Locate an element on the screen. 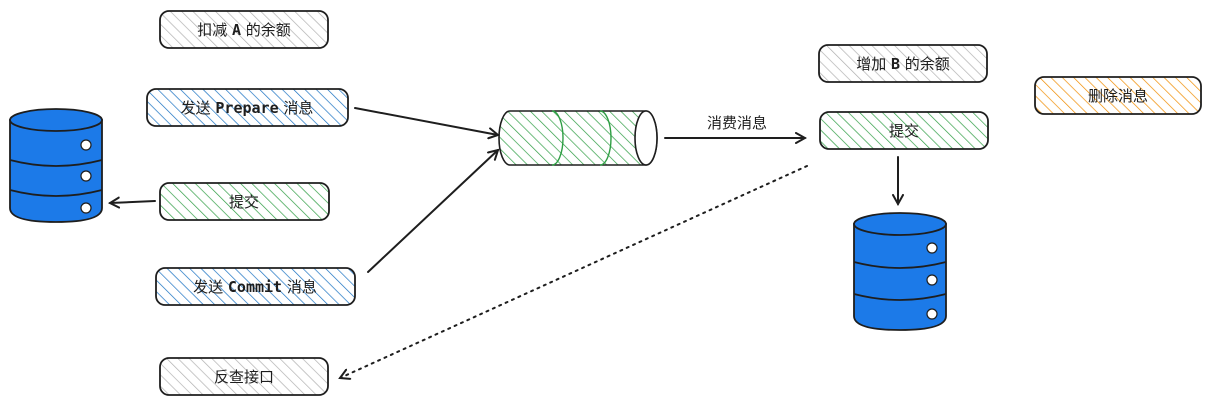 The height and width of the screenshot is (406, 1212). commit-to-database-arrow is located at coordinates (133, 202).